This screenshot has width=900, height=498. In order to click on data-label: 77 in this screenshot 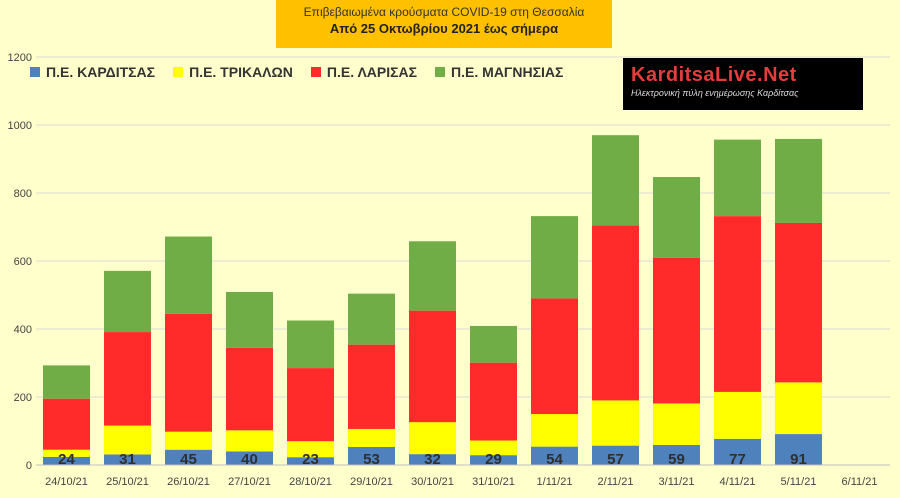, I will do `click(737, 459)`.